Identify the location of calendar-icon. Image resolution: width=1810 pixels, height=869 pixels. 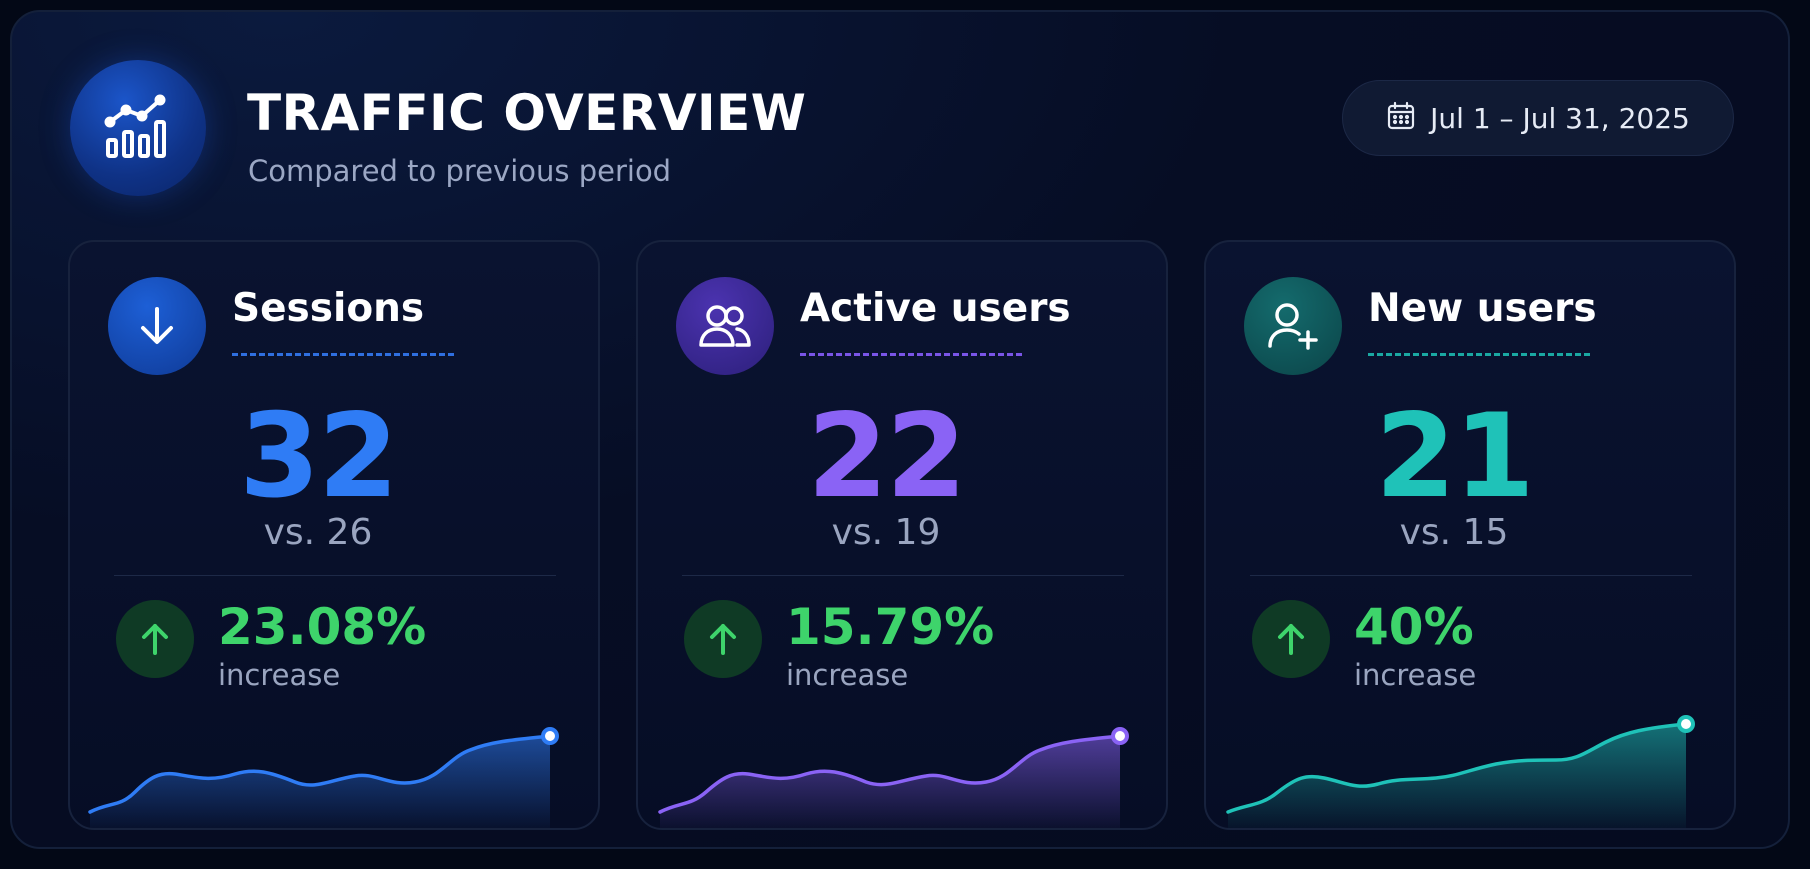
(1401, 118).